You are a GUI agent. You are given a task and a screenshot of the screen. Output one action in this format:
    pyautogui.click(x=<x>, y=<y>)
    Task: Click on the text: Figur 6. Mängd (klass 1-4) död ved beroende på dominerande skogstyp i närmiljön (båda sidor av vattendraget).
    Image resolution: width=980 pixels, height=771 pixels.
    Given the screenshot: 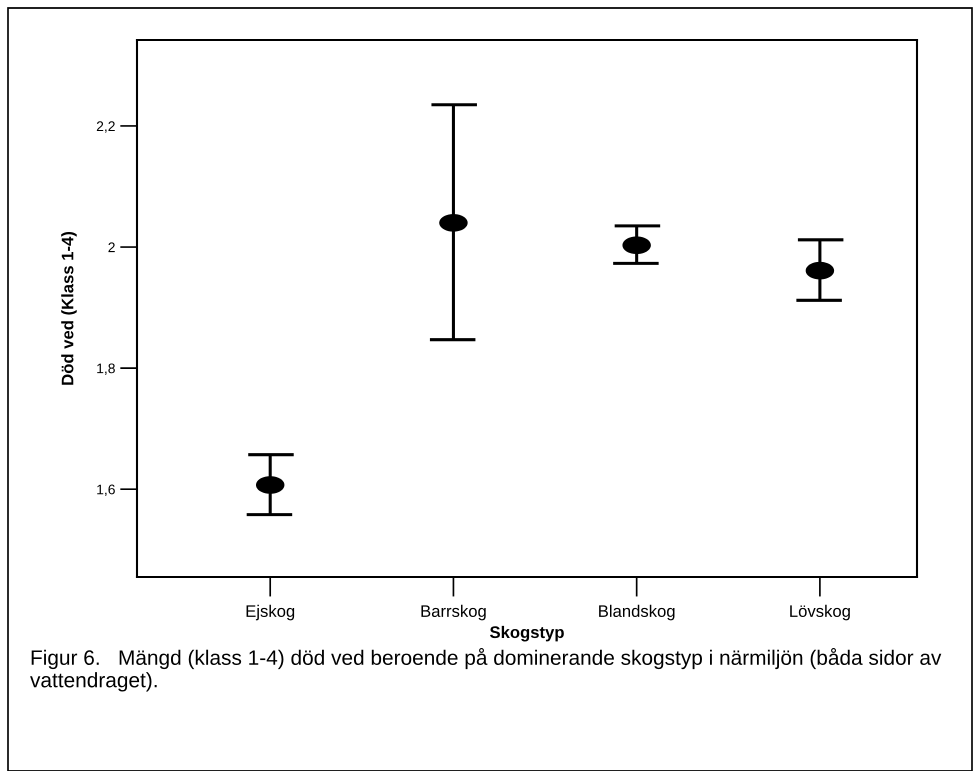 What is the action you would take?
    pyautogui.click(x=486, y=670)
    